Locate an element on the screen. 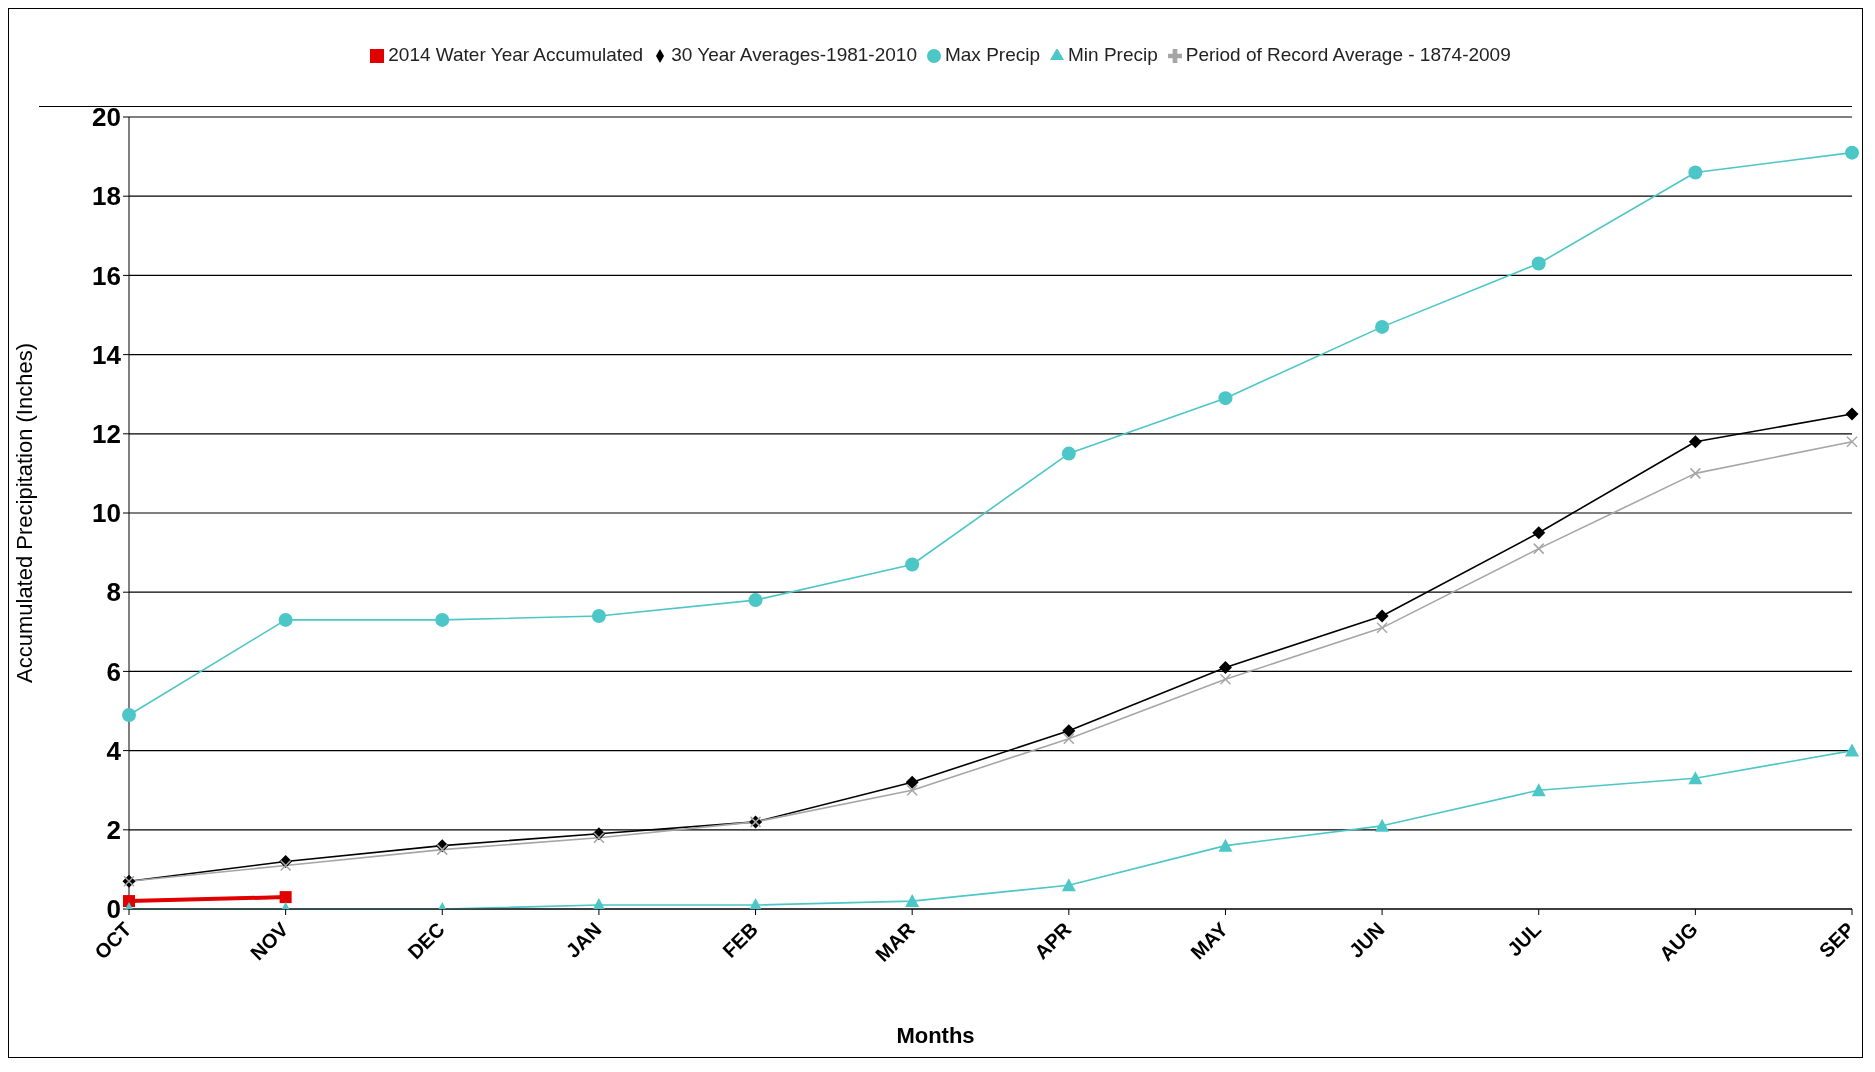 The height and width of the screenshot is (1072, 1875). legend-label: Period of Record Average - 1874-2009 is located at coordinates (1348, 54).